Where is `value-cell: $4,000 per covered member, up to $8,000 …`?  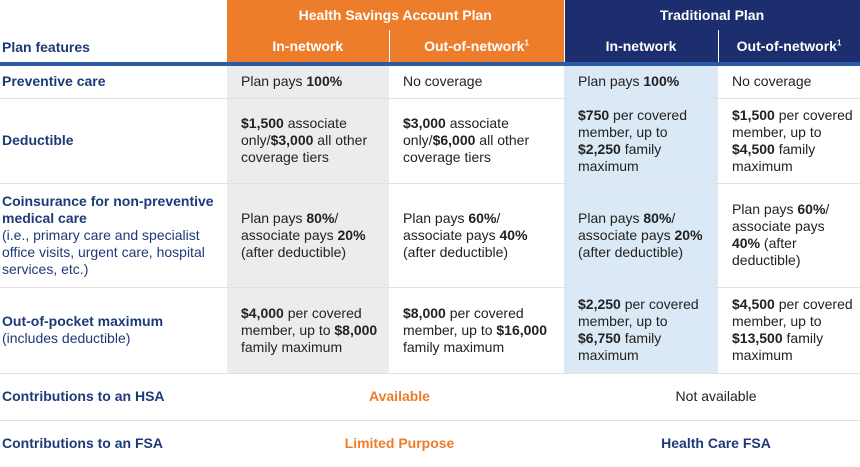
value-cell: $4,000 per covered member, up to $8,000 … is located at coordinates (308, 330).